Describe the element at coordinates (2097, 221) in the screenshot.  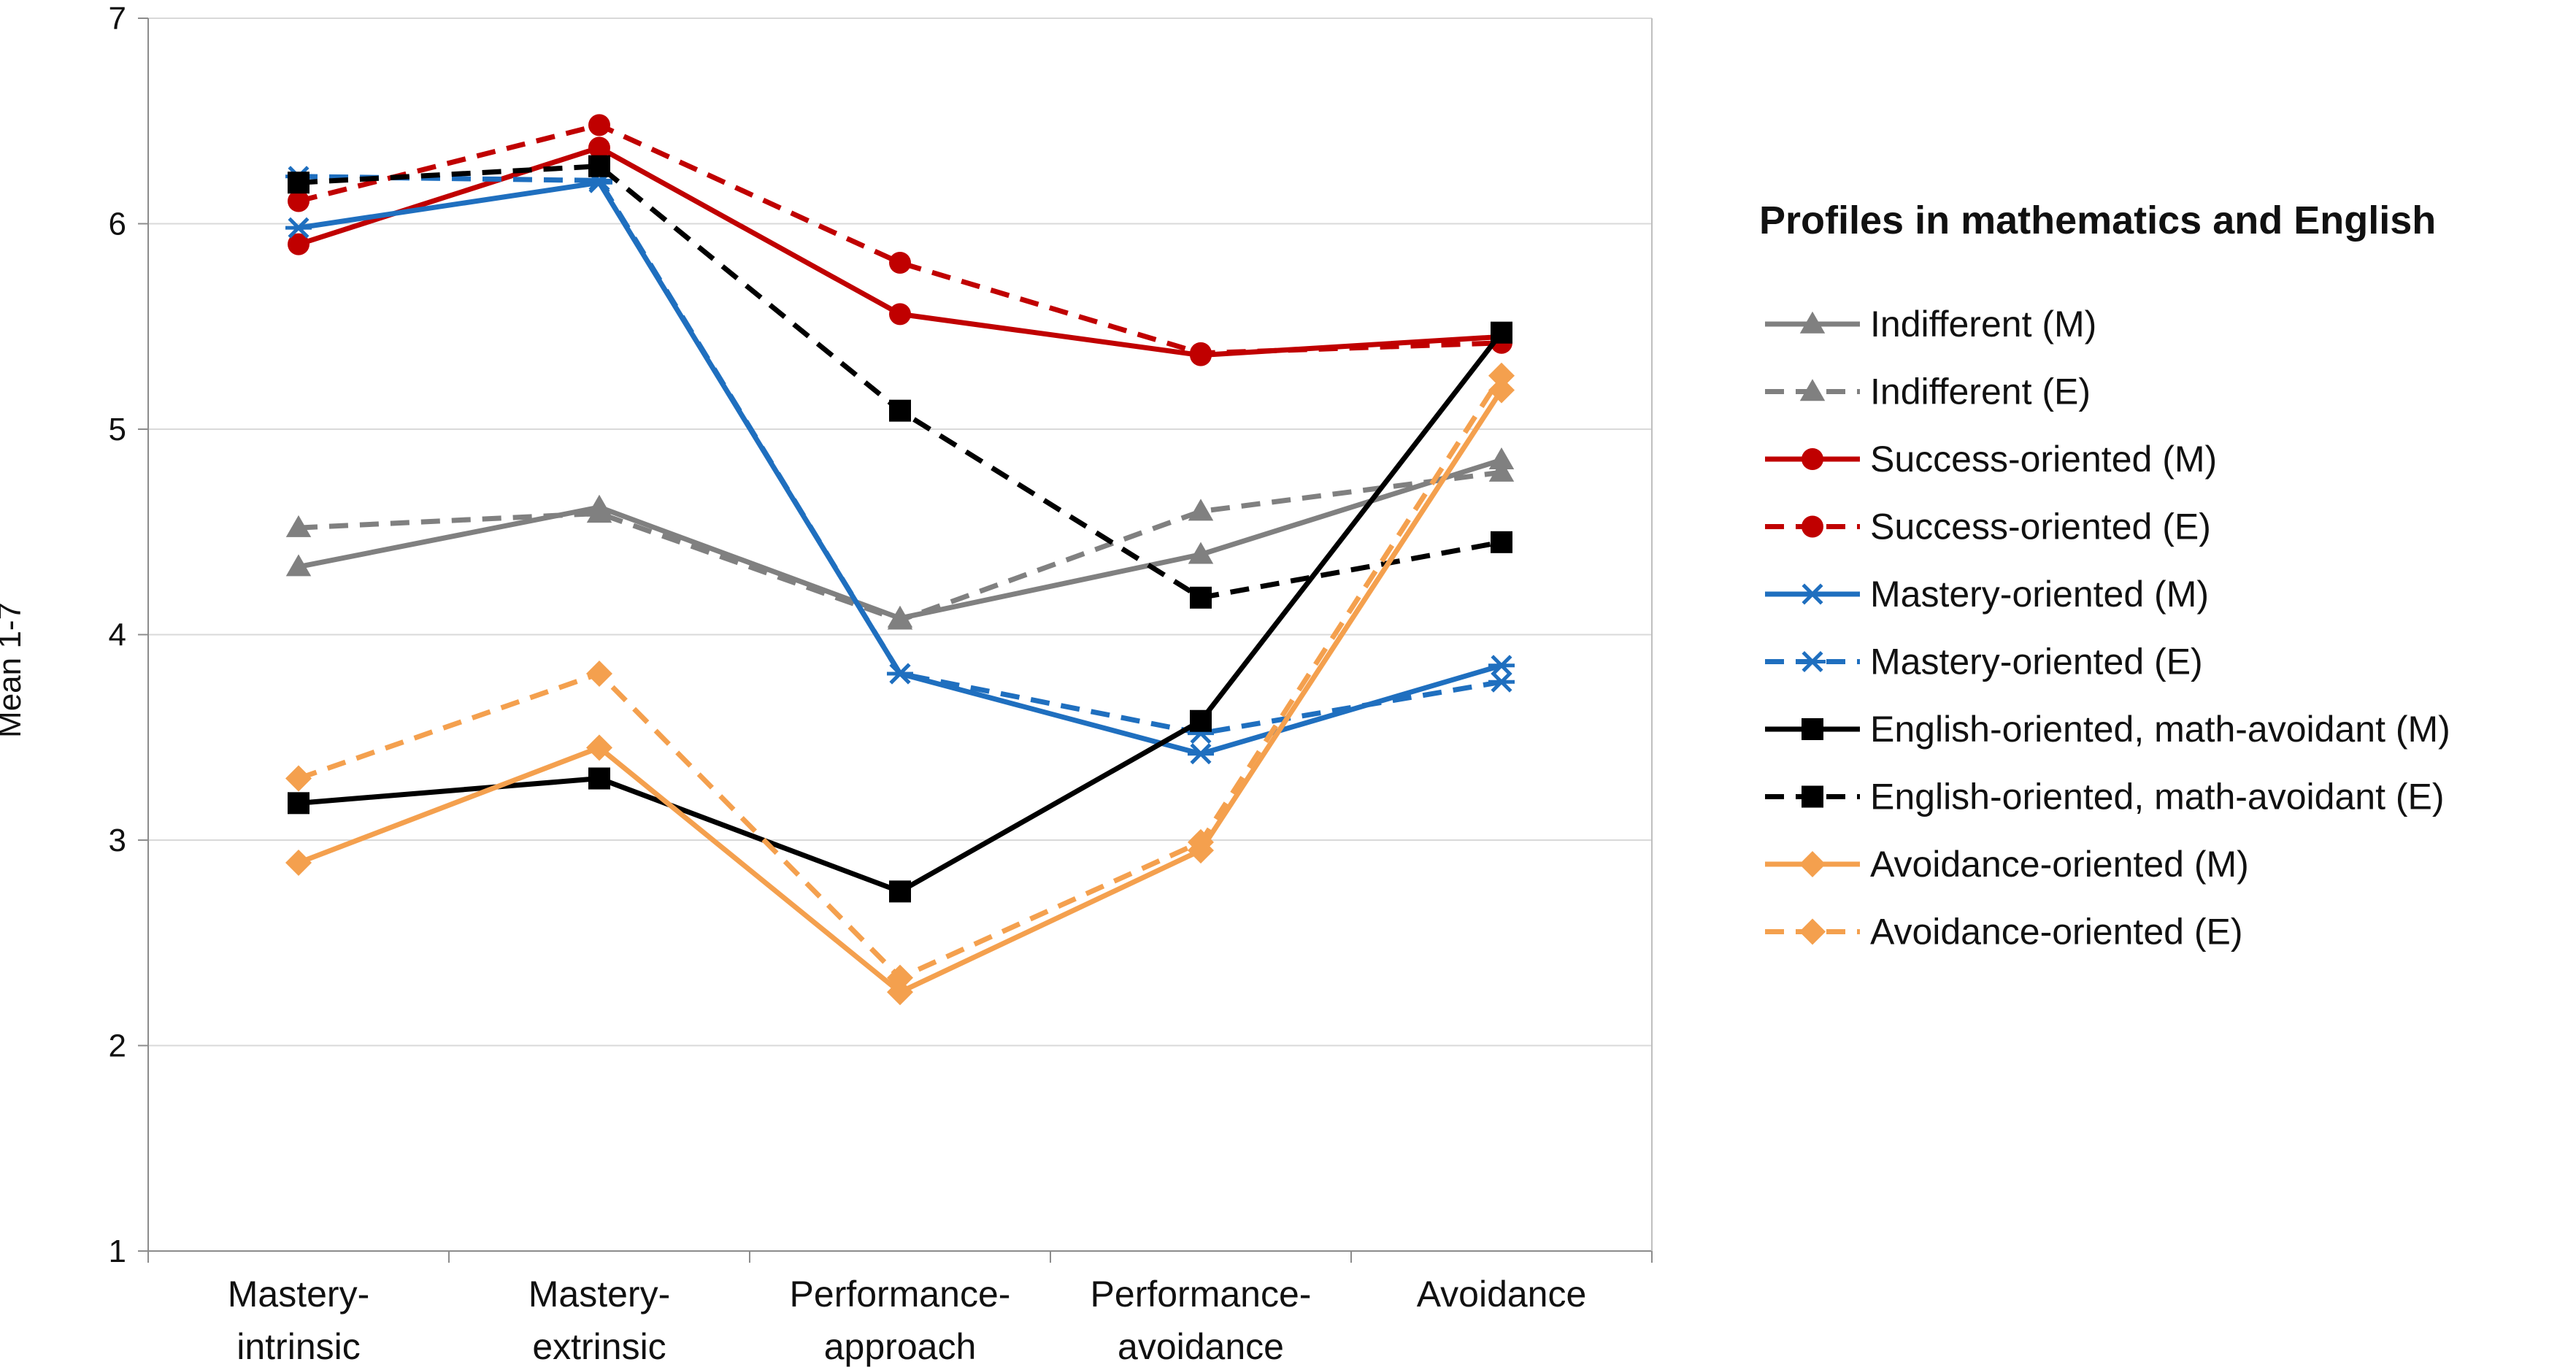
I see `legend-title: Profiles in mathematics and English` at that location.